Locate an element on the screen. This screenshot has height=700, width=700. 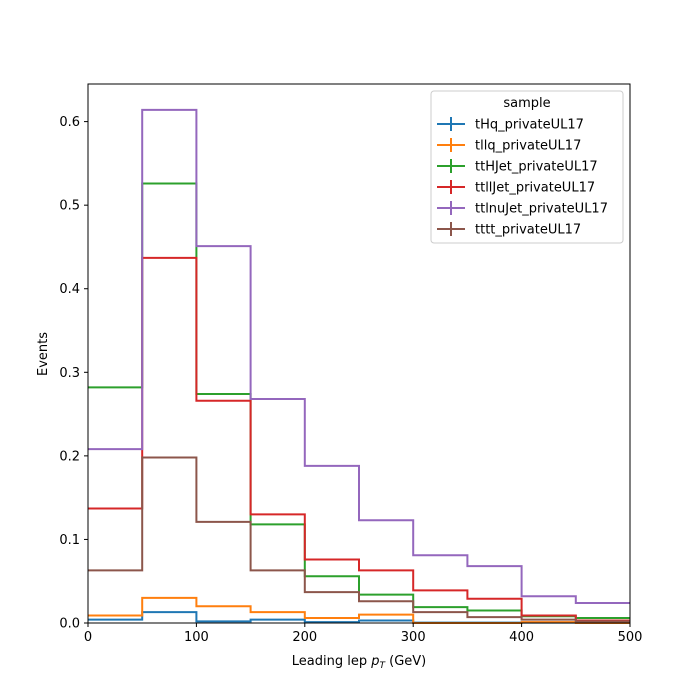
y-axis-label: Events is located at coordinates (43, 354).